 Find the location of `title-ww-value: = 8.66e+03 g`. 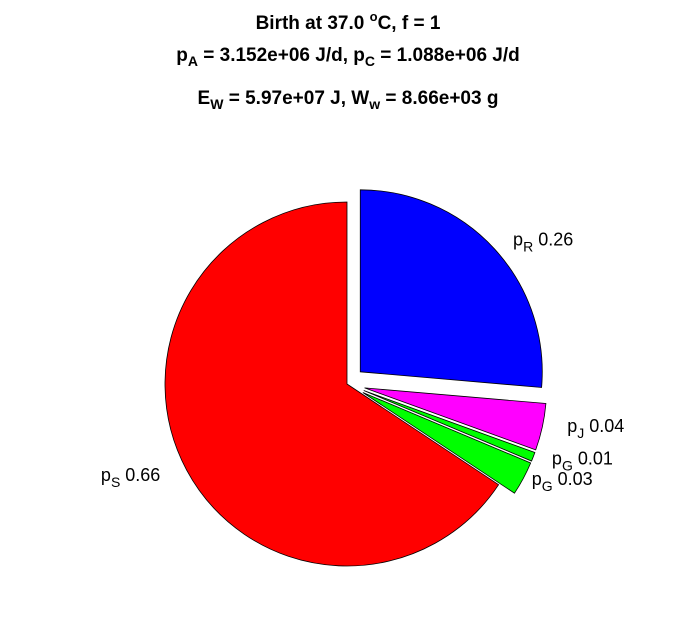

title-ww-value: = 8.66e+03 g is located at coordinates (439, 98).